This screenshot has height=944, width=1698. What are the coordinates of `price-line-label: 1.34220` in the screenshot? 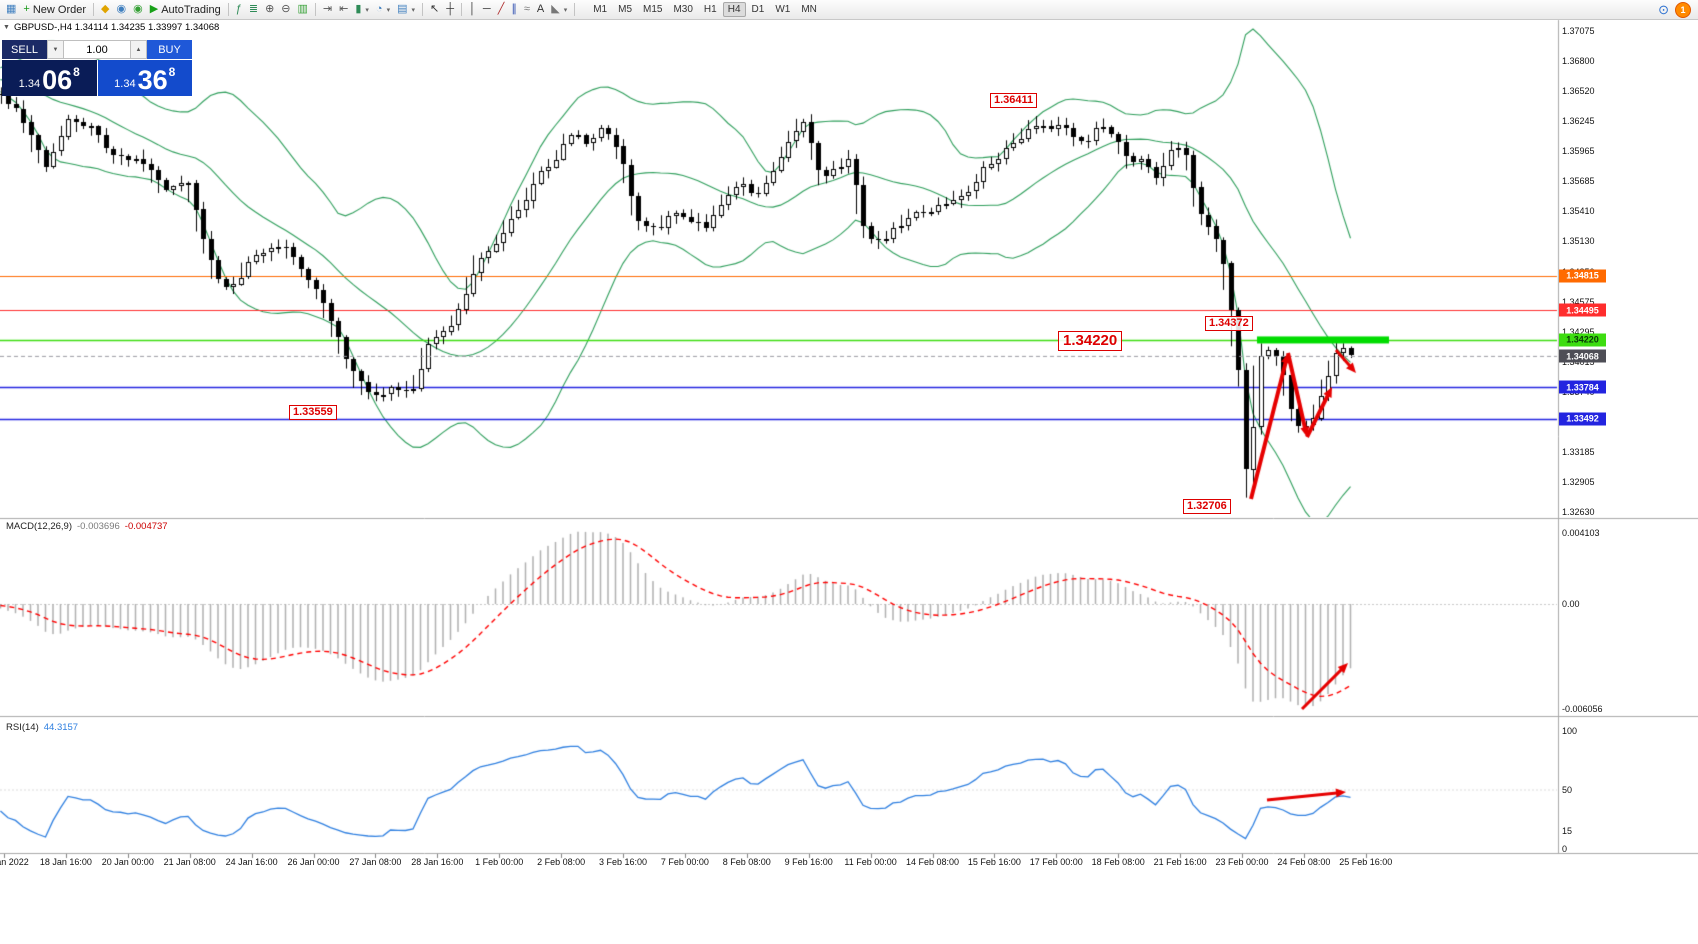 It's located at (1582, 340).